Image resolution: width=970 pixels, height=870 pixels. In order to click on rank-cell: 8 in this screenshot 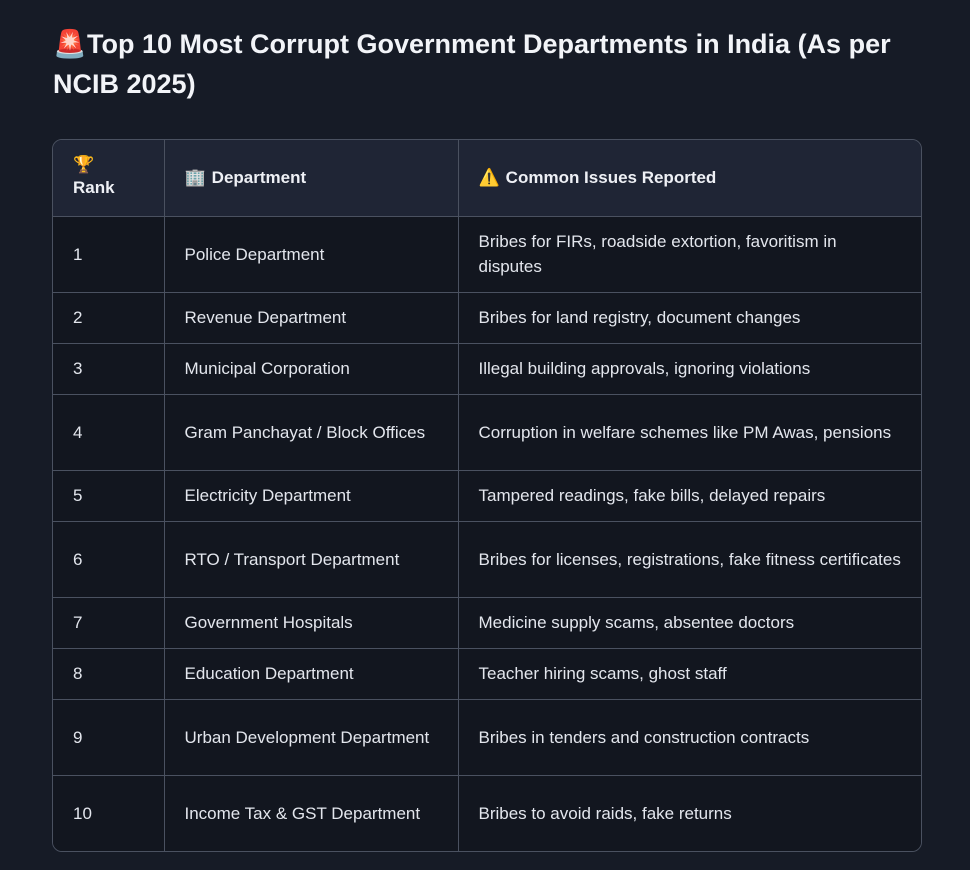, I will do `click(109, 674)`.